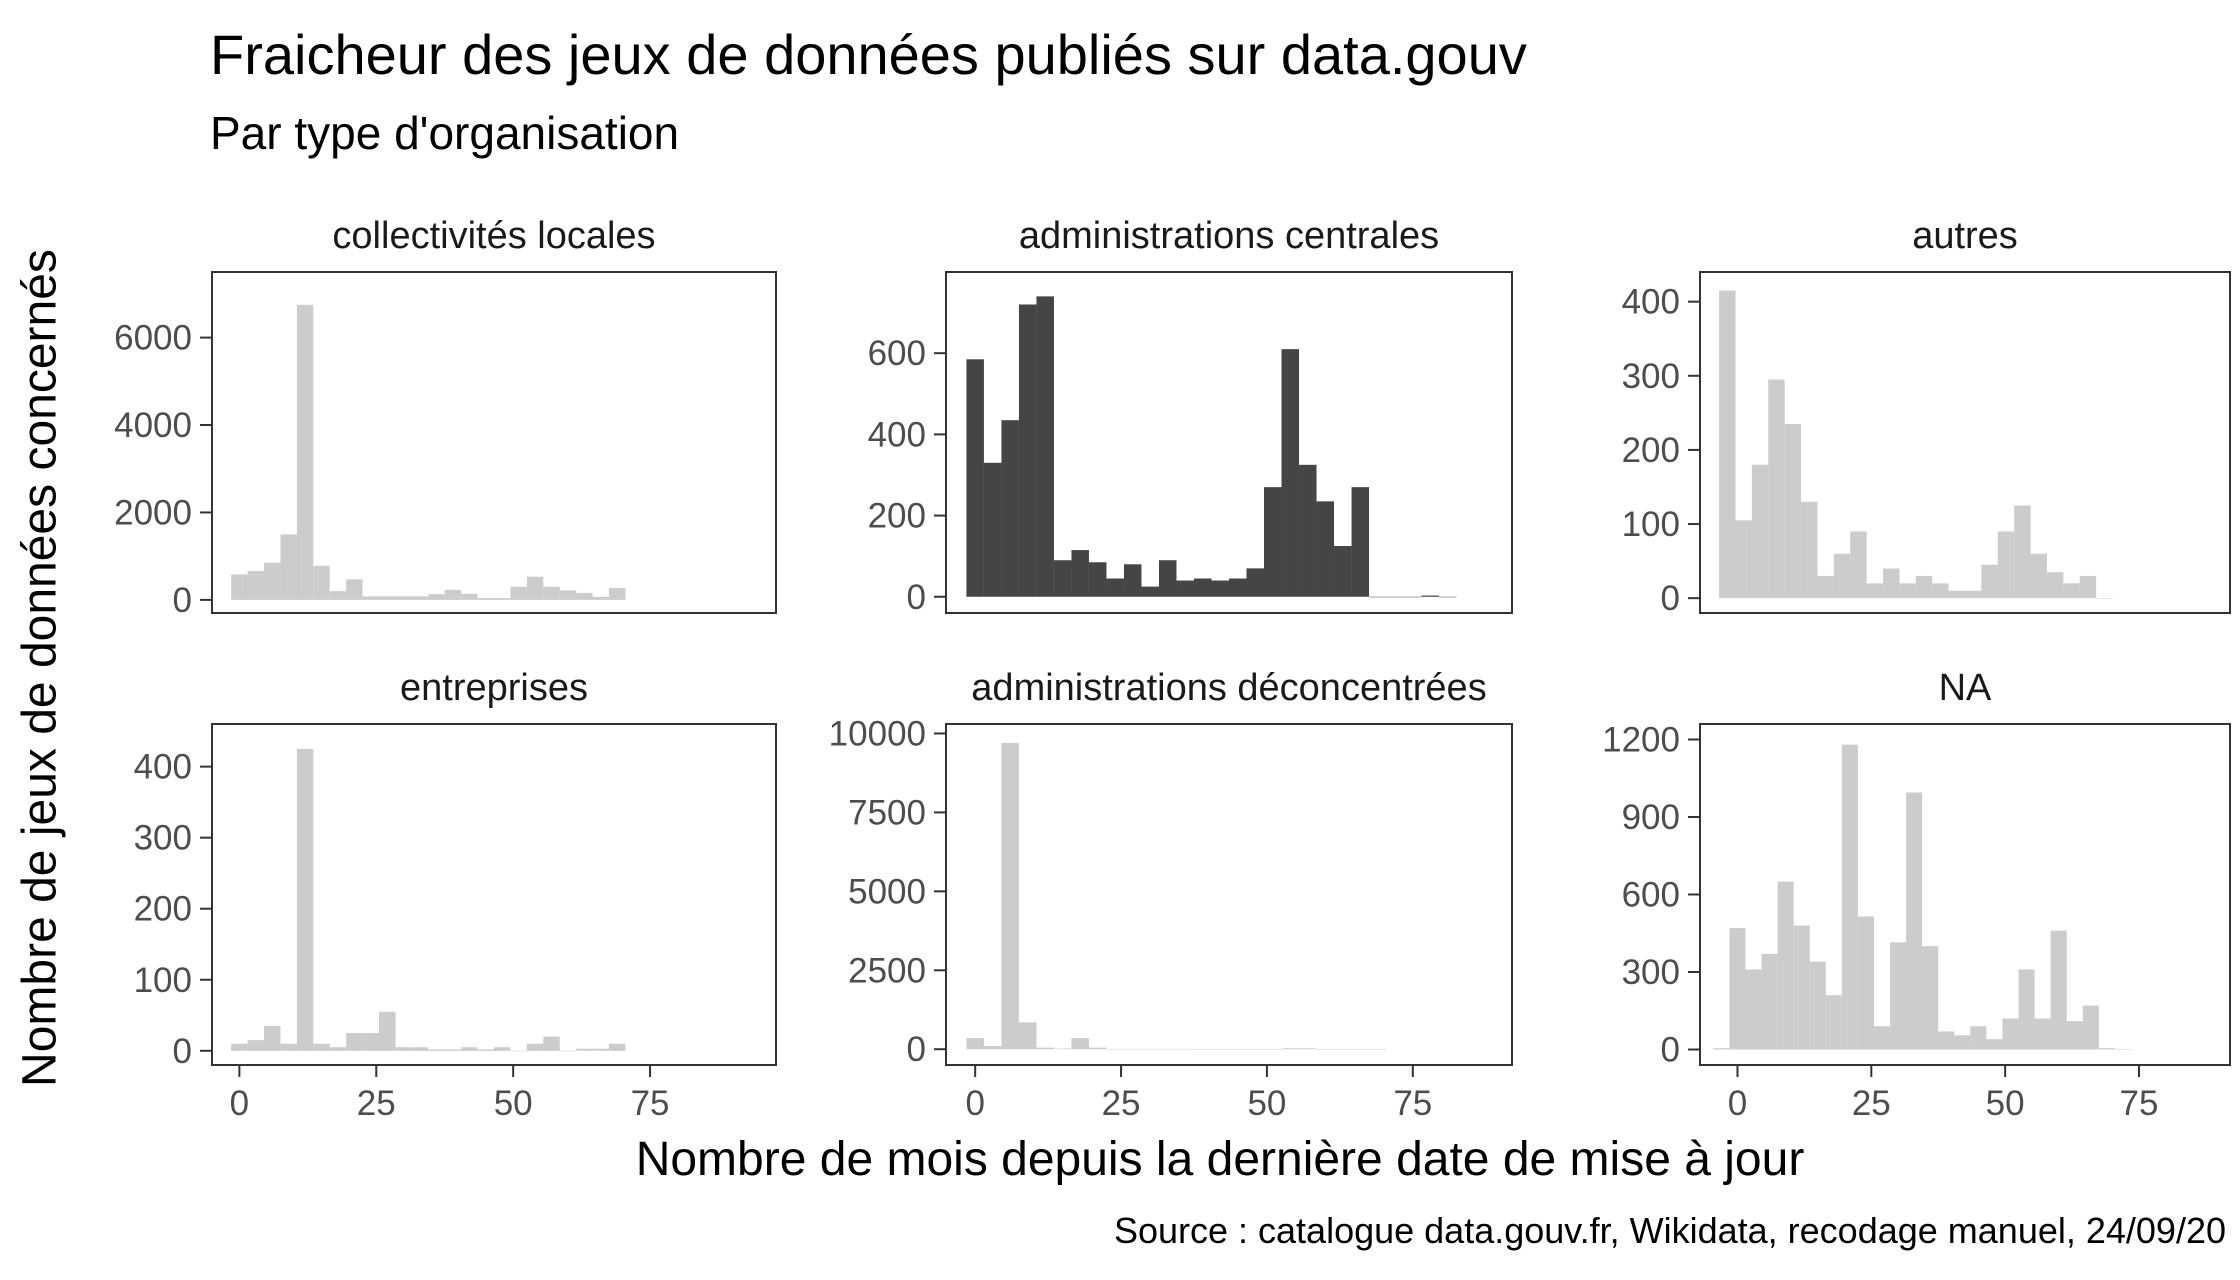 Image resolution: width=2240 pixels, height=1280 pixels. Describe the element at coordinates (445, 133) in the screenshot. I see `chart-subtitle: Par type d'organisation` at that location.